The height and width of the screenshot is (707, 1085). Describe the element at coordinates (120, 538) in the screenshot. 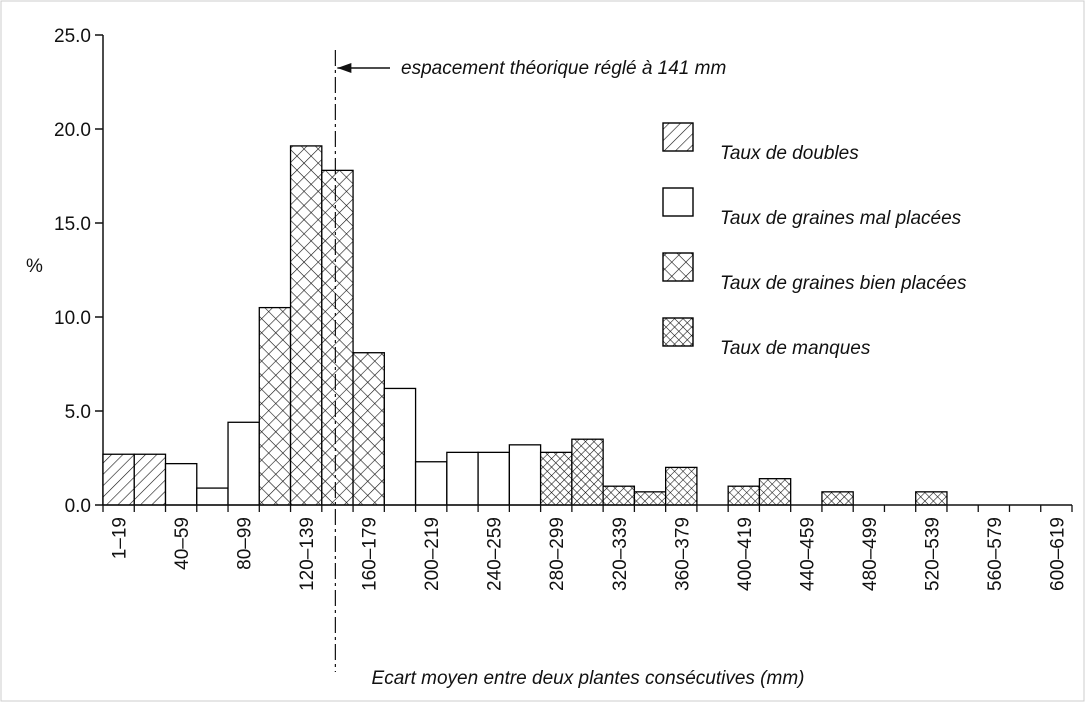

I see `x-tick-label: 1–19` at that location.